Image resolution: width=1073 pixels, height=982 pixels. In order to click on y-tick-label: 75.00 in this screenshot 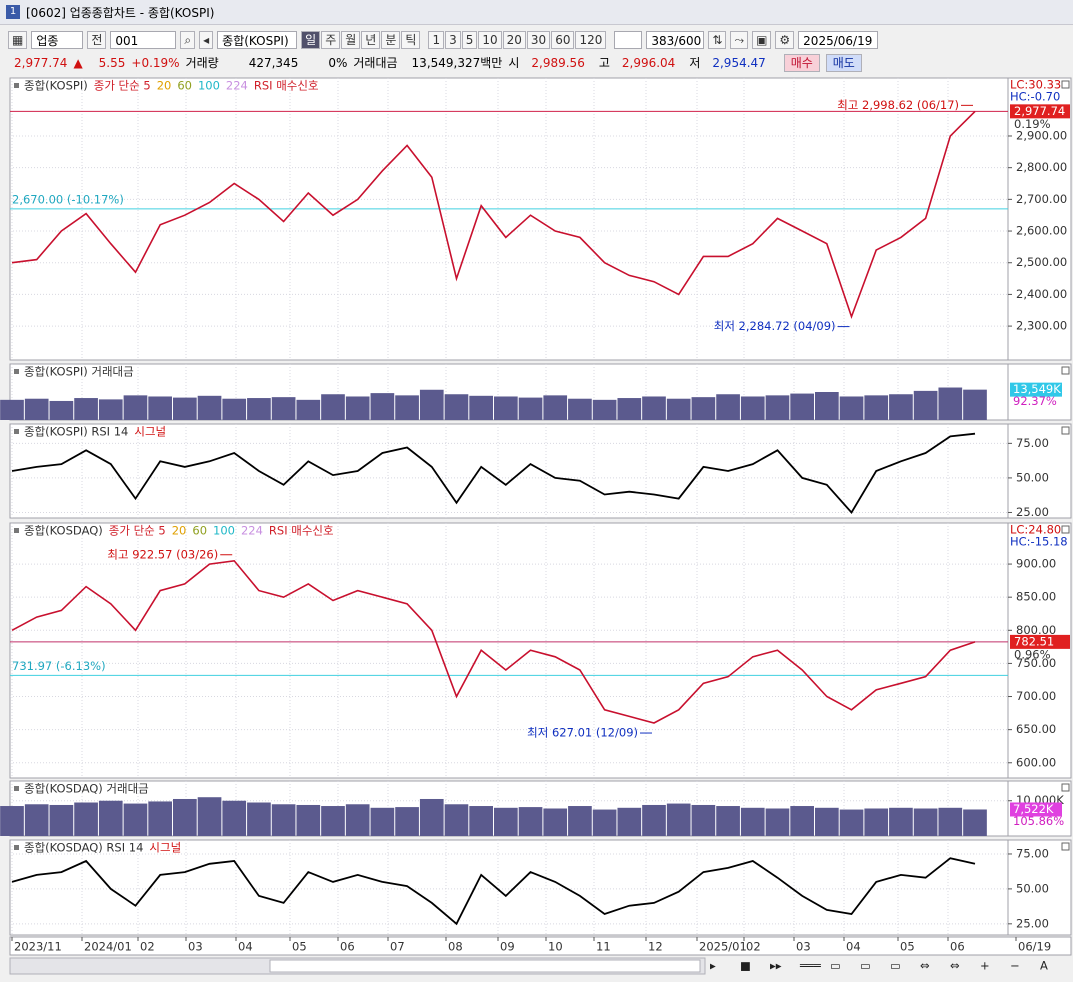, I will do `click(1032, 443)`.